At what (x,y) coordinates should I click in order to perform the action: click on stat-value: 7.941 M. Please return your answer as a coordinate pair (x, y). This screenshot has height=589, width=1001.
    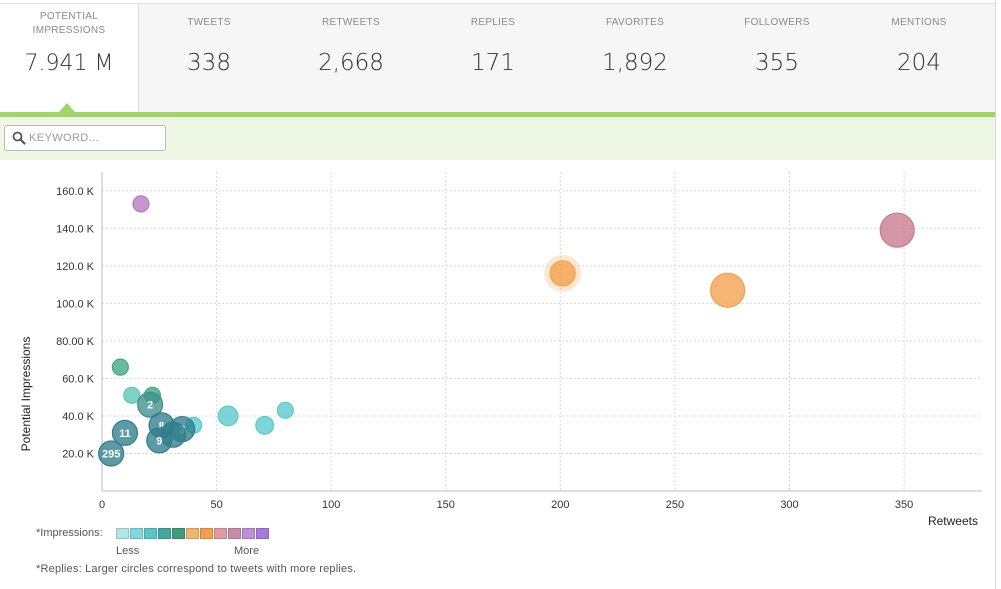
    Looking at the image, I should click on (69, 63).